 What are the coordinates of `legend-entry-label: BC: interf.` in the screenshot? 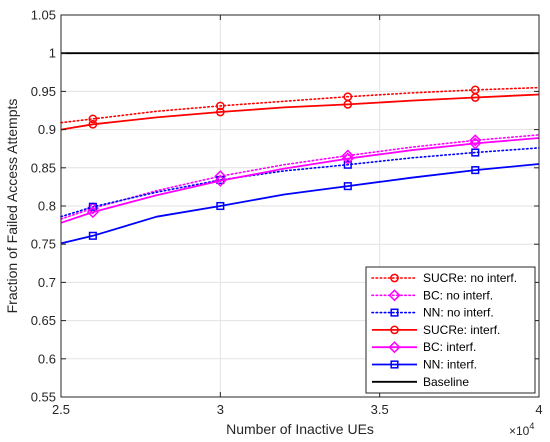 It's located at (449, 347).